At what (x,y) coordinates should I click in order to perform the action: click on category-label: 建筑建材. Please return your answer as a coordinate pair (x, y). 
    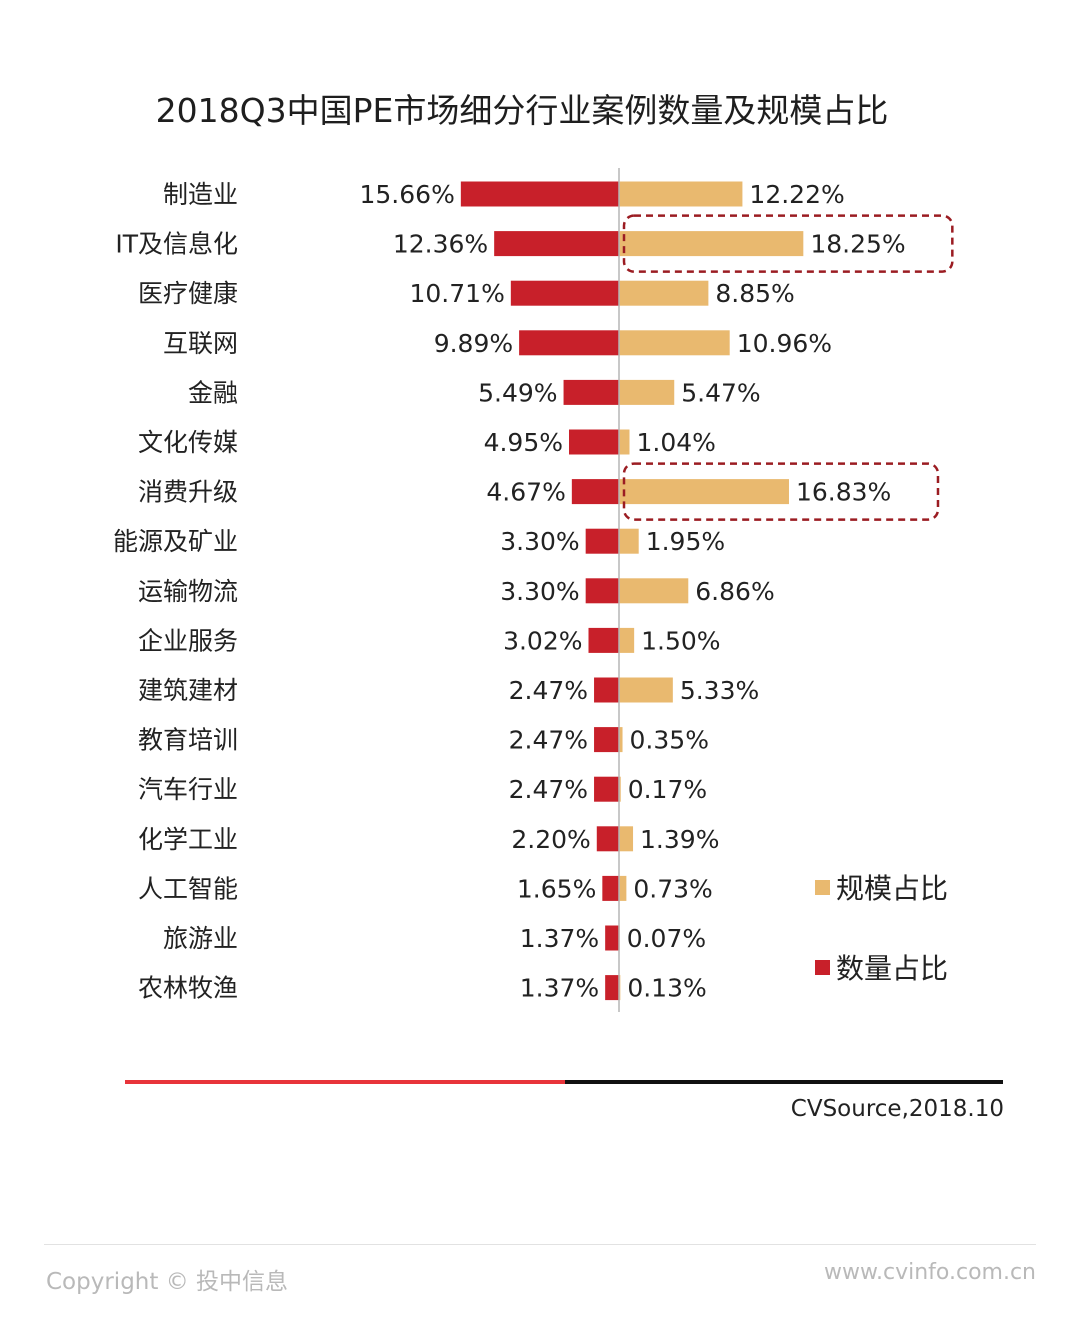
    Looking at the image, I should click on (188, 690).